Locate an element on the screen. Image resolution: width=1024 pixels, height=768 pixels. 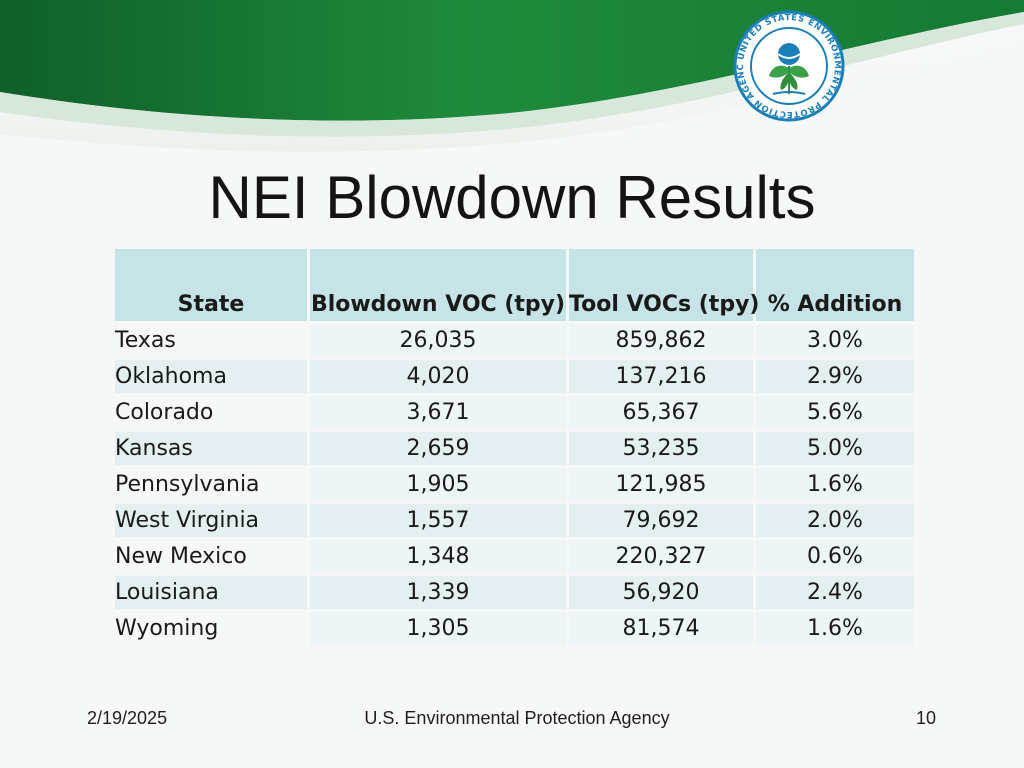
table-row: Louisiana 1,339 56,920 2.4% is located at coordinates (514, 592).